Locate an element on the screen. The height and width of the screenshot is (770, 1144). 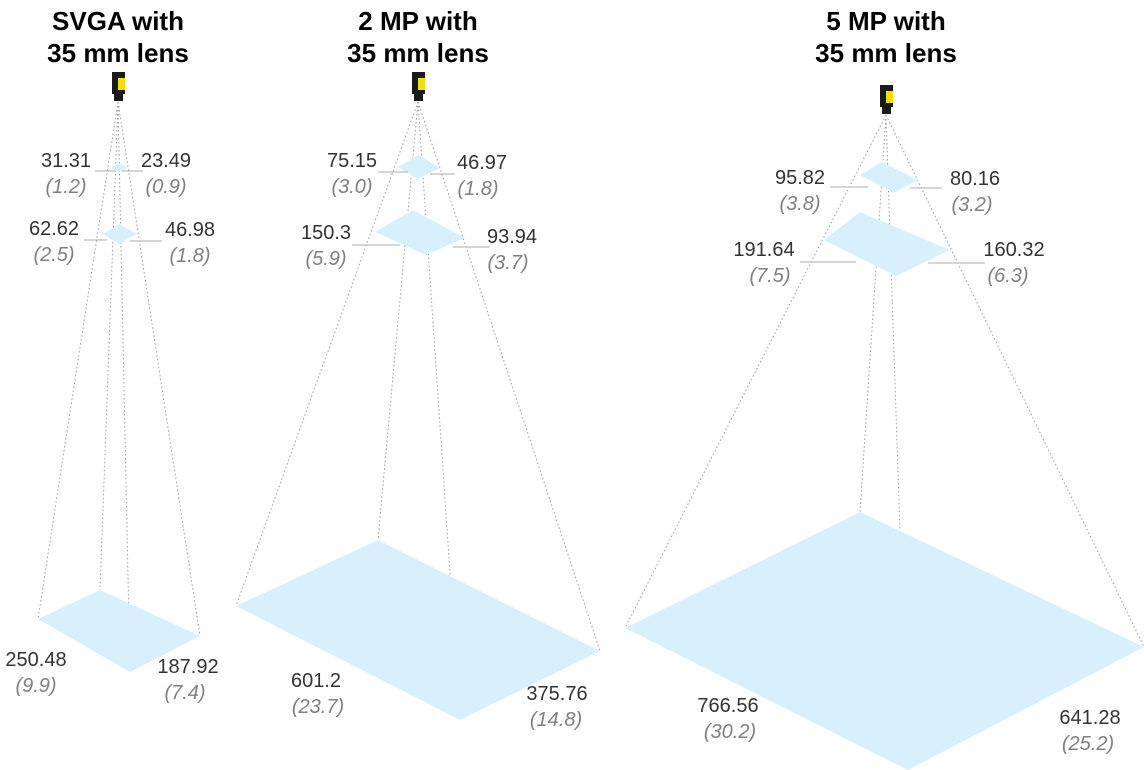
height-inch: (6.3) is located at coordinates (1007, 276).